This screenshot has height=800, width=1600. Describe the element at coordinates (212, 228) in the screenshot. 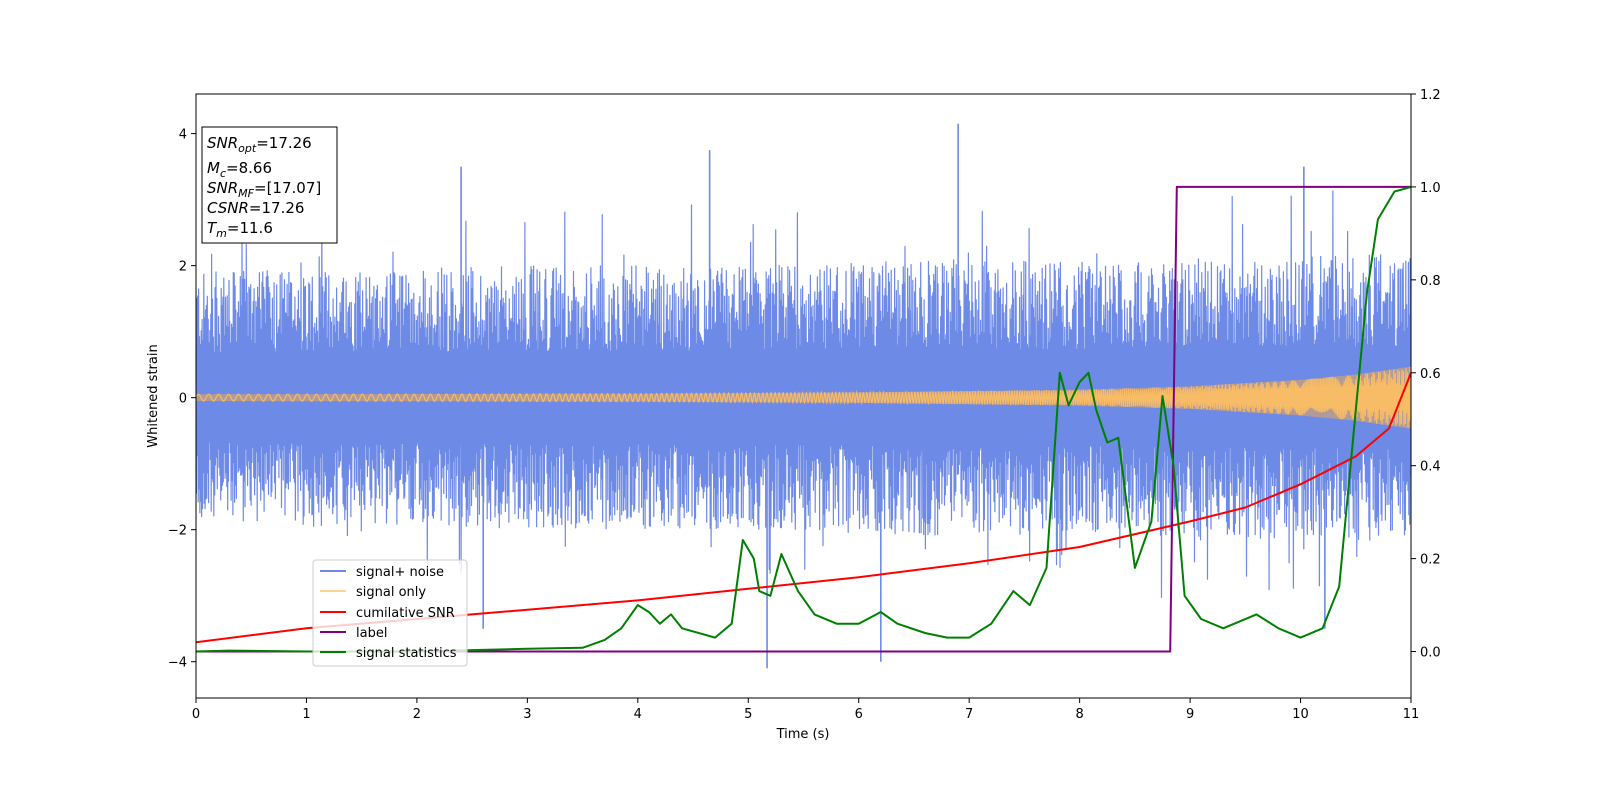

I see `info-tm-main: T` at that location.